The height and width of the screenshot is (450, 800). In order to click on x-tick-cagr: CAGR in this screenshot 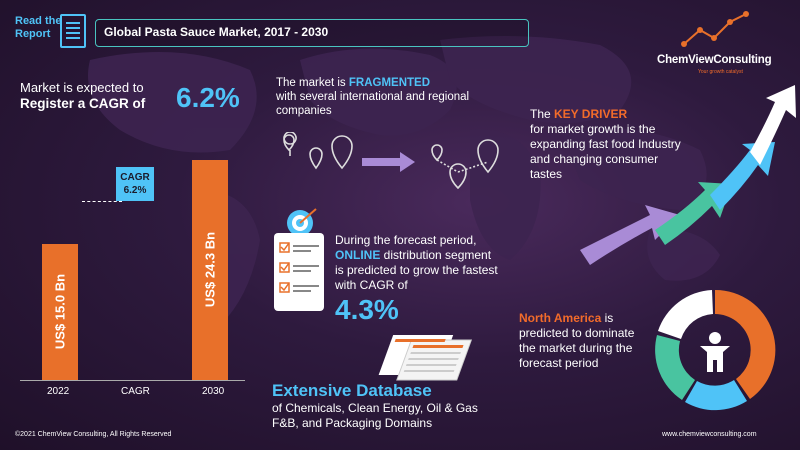, I will do `click(135, 391)`.